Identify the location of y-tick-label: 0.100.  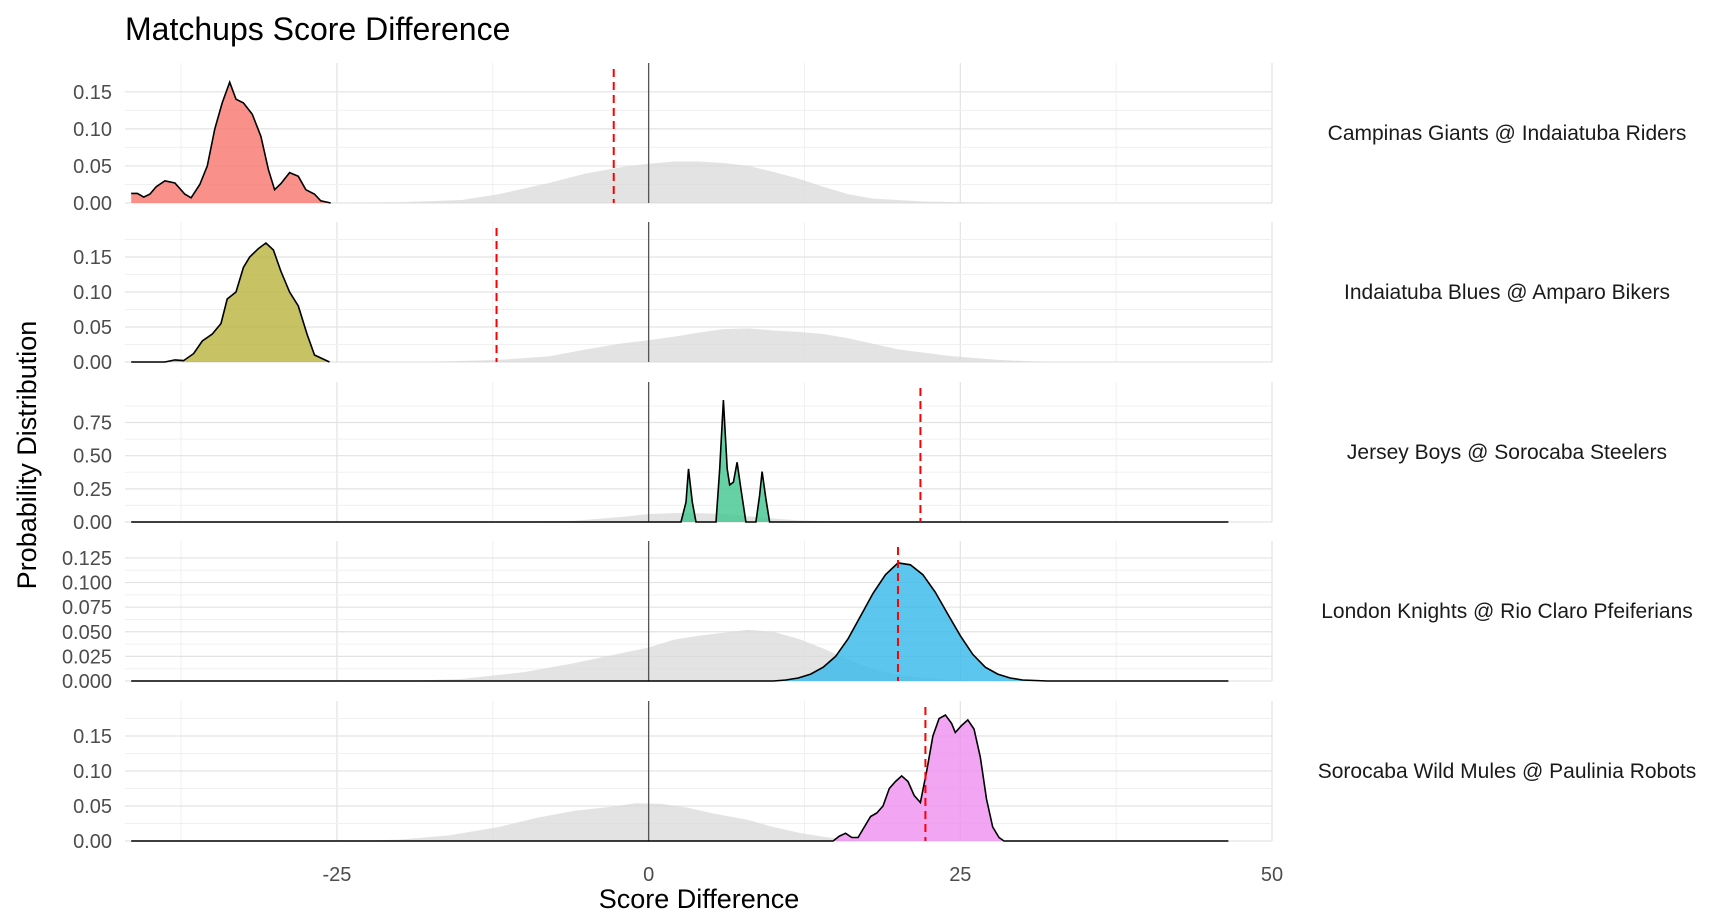
(87, 584).